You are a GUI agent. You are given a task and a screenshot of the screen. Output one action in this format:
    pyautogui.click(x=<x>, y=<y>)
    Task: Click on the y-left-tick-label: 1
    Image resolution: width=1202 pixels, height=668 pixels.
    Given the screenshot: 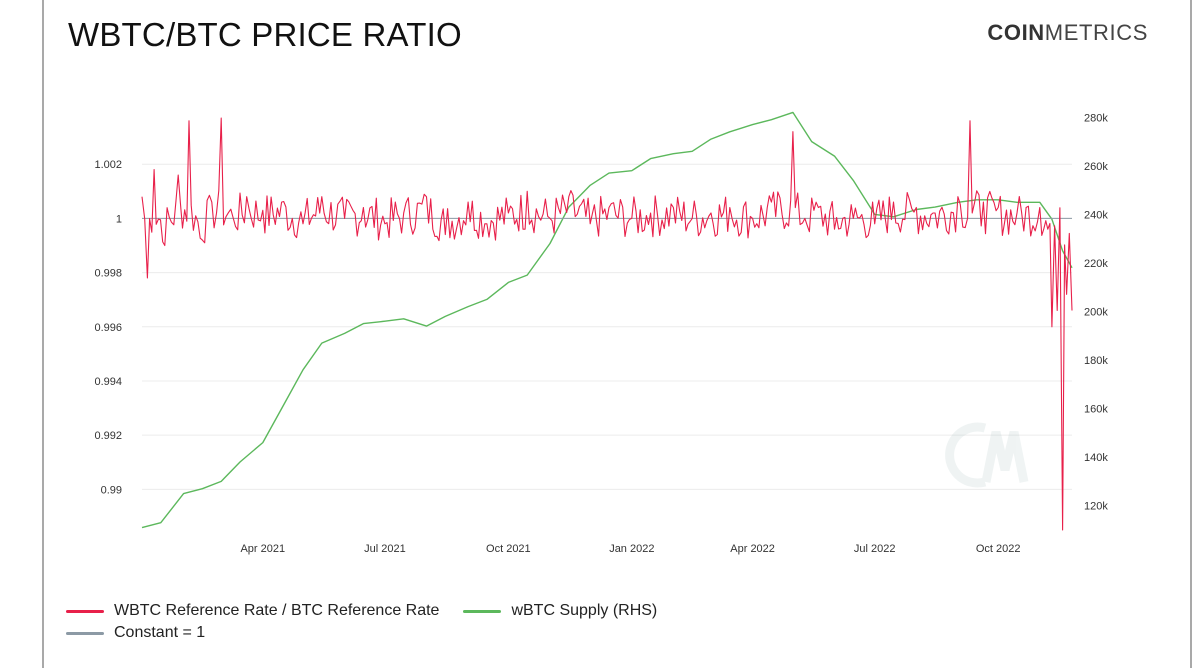 What is the action you would take?
    pyautogui.click(x=119, y=219)
    